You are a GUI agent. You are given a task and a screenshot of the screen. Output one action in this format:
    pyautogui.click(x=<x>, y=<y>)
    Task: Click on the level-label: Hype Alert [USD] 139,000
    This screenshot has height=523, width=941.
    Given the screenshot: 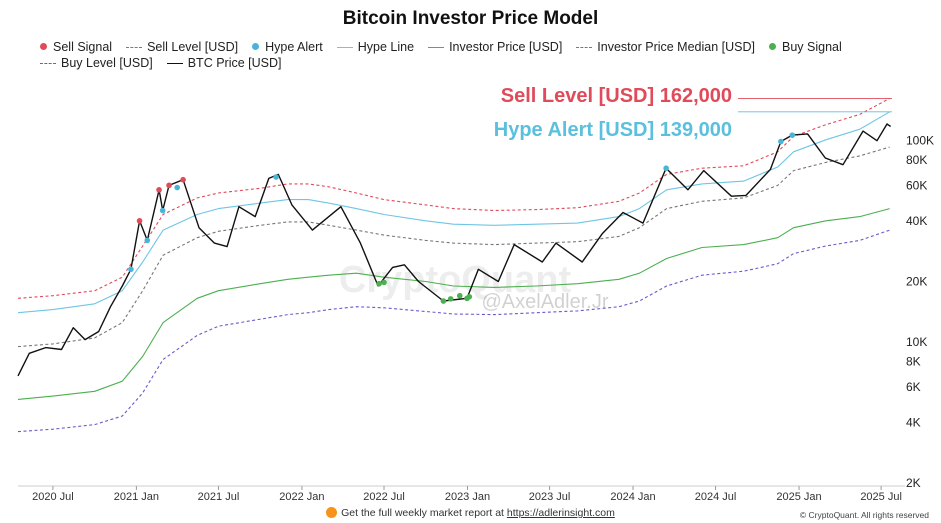 What is the action you would take?
    pyautogui.click(x=613, y=130)
    